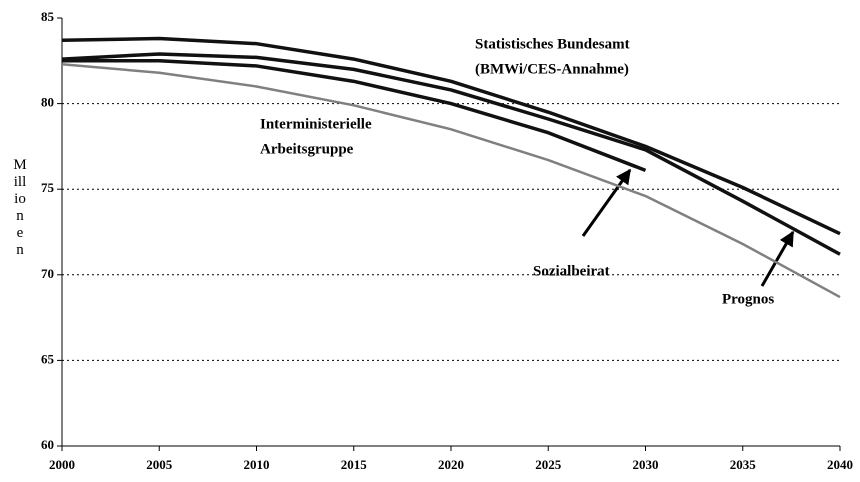 Image resolution: width=860 pixels, height=482 pixels. Describe the element at coordinates (748, 299) in the screenshot. I see `annotation: Prognos` at that location.